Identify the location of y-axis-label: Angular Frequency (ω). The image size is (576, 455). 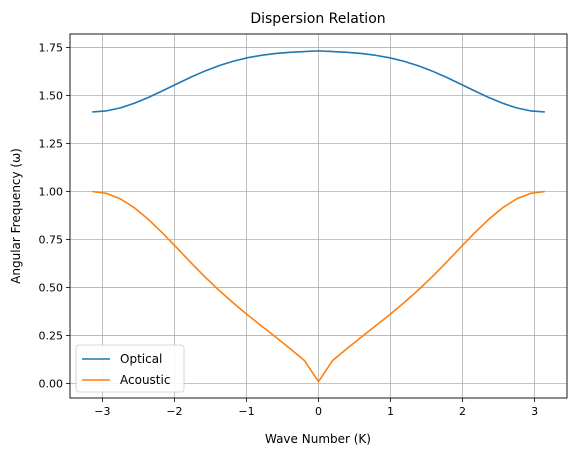
(16, 216).